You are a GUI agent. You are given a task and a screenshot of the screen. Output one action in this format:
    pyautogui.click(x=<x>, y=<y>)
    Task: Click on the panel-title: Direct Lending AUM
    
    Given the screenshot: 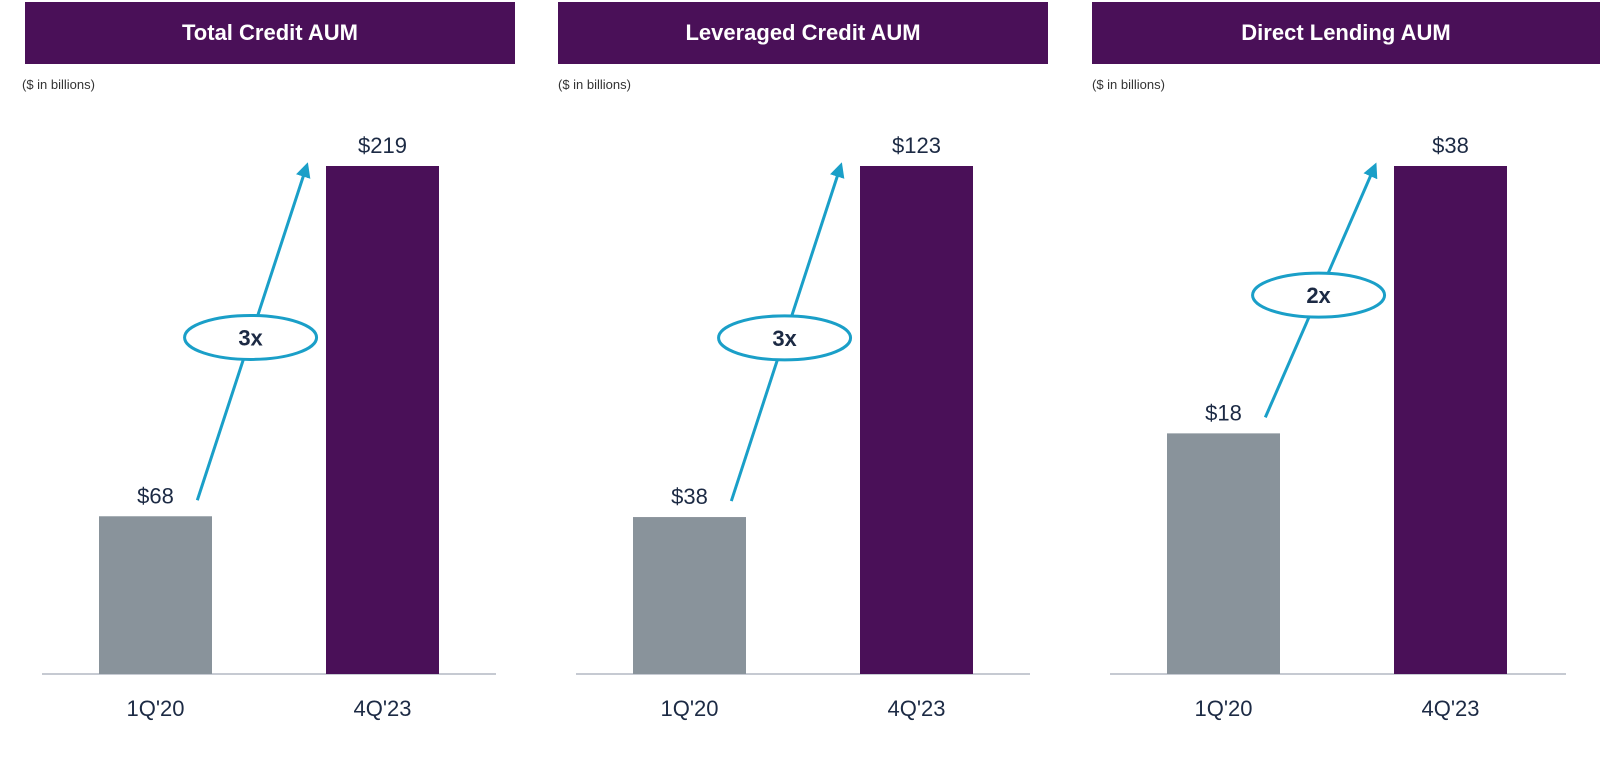 What is the action you would take?
    pyautogui.click(x=1346, y=33)
    